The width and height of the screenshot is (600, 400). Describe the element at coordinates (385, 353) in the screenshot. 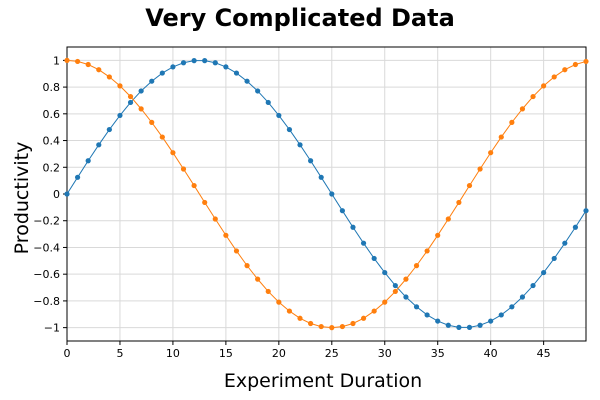

I see `x-tick-label: 30` at that location.